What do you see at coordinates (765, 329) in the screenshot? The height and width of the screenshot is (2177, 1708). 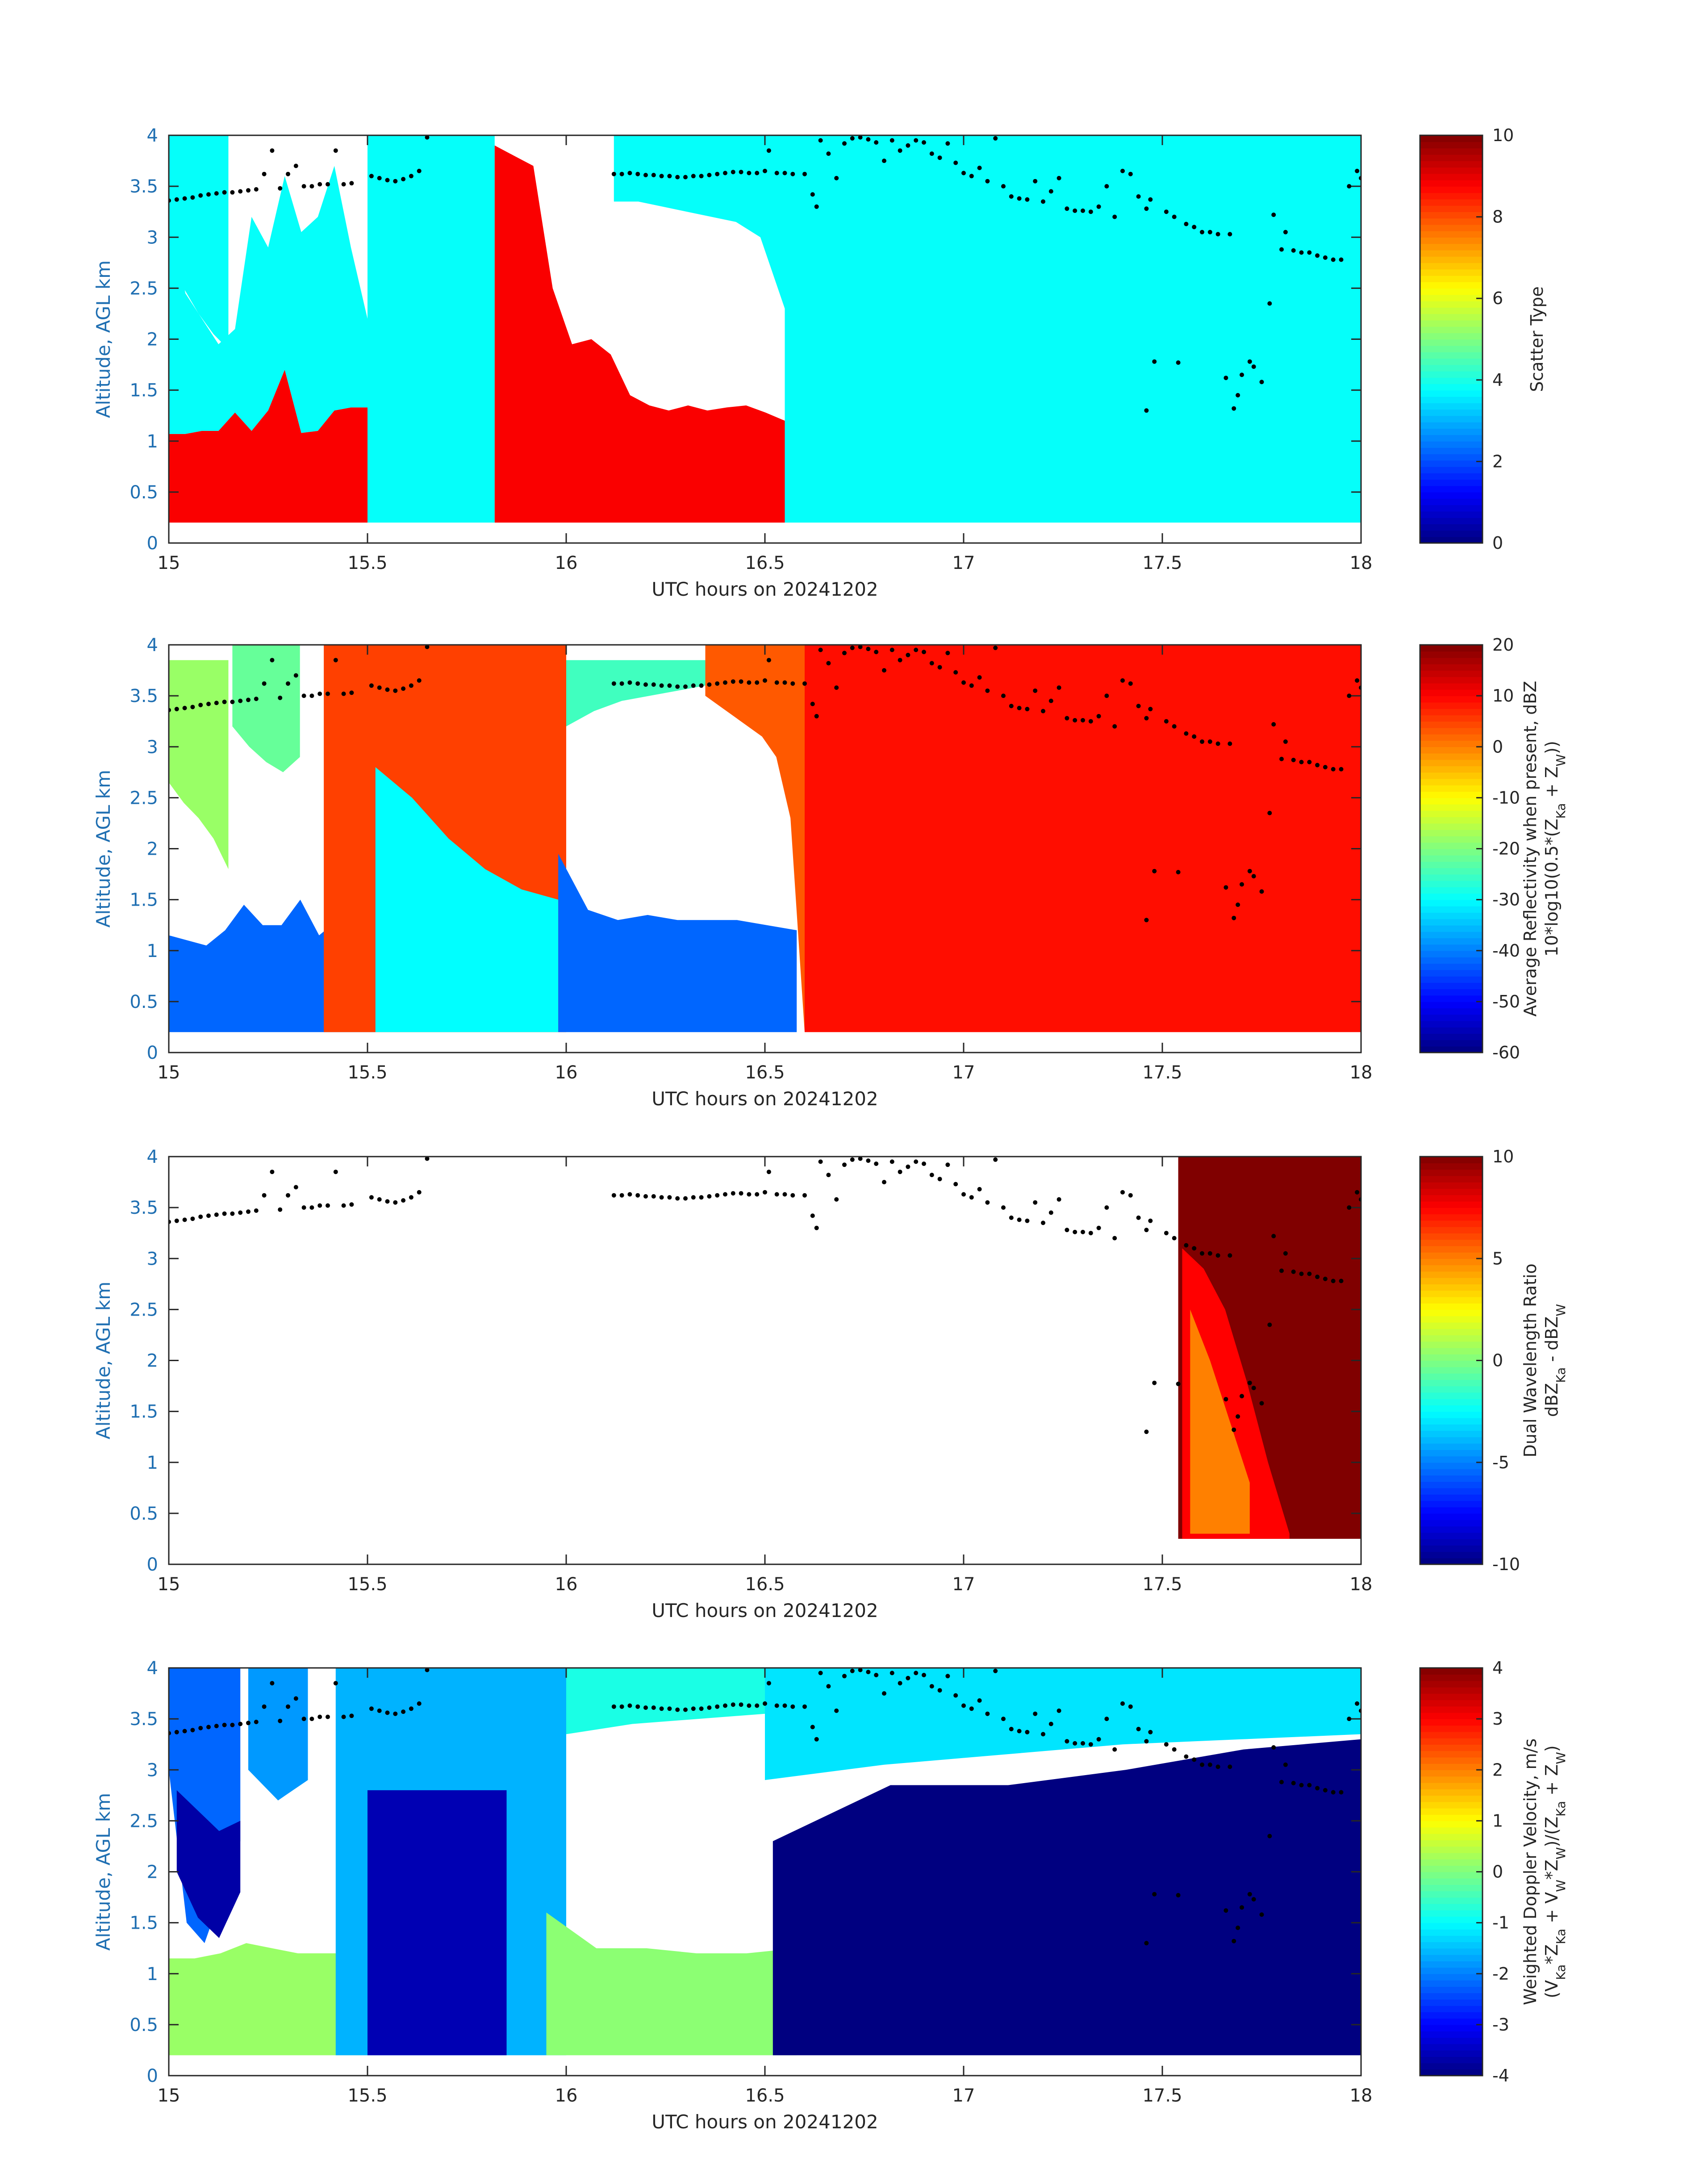 I see `heatmap-layer` at bounding box center [765, 329].